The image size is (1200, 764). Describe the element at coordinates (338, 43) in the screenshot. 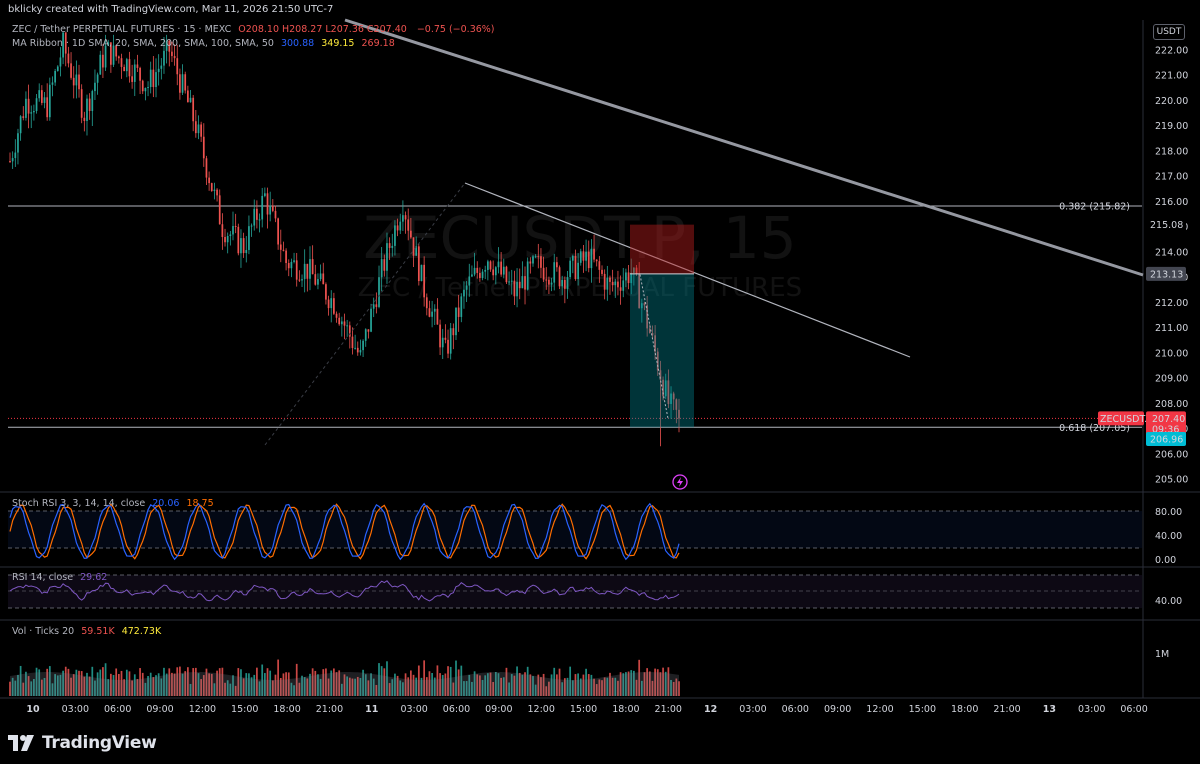

I see `legend-ma-2: 349.15` at that location.